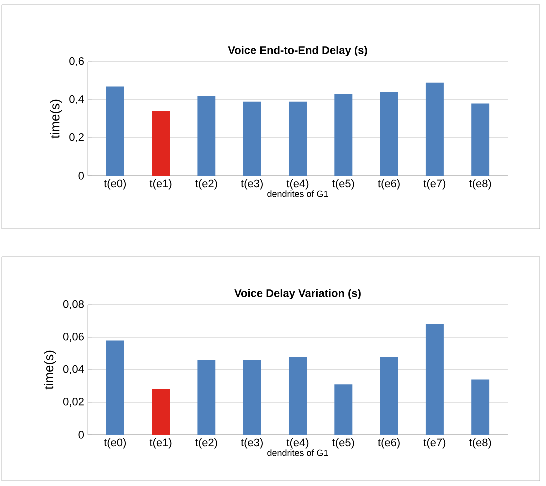 The image size is (546, 486). Describe the element at coordinates (298, 51) in the screenshot. I see `chart-title: Voice End-to-End Delay (s)` at that location.